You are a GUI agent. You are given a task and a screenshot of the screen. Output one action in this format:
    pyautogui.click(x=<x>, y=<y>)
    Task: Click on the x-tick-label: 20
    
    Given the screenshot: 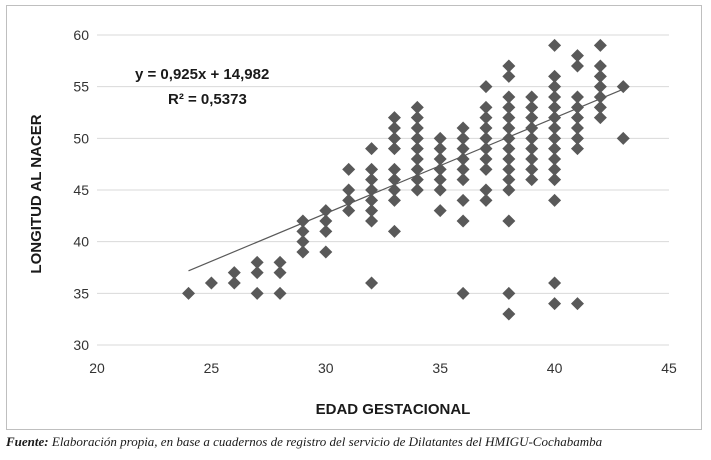 What is the action you would take?
    pyautogui.click(x=97, y=368)
    